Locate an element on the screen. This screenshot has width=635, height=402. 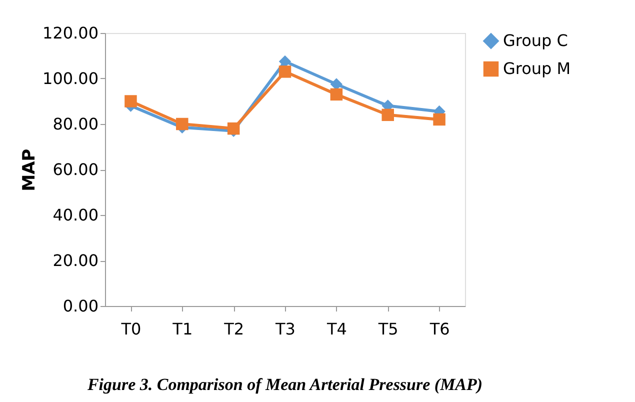
y-tick-label: 80.00 is located at coordinates (75, 124).